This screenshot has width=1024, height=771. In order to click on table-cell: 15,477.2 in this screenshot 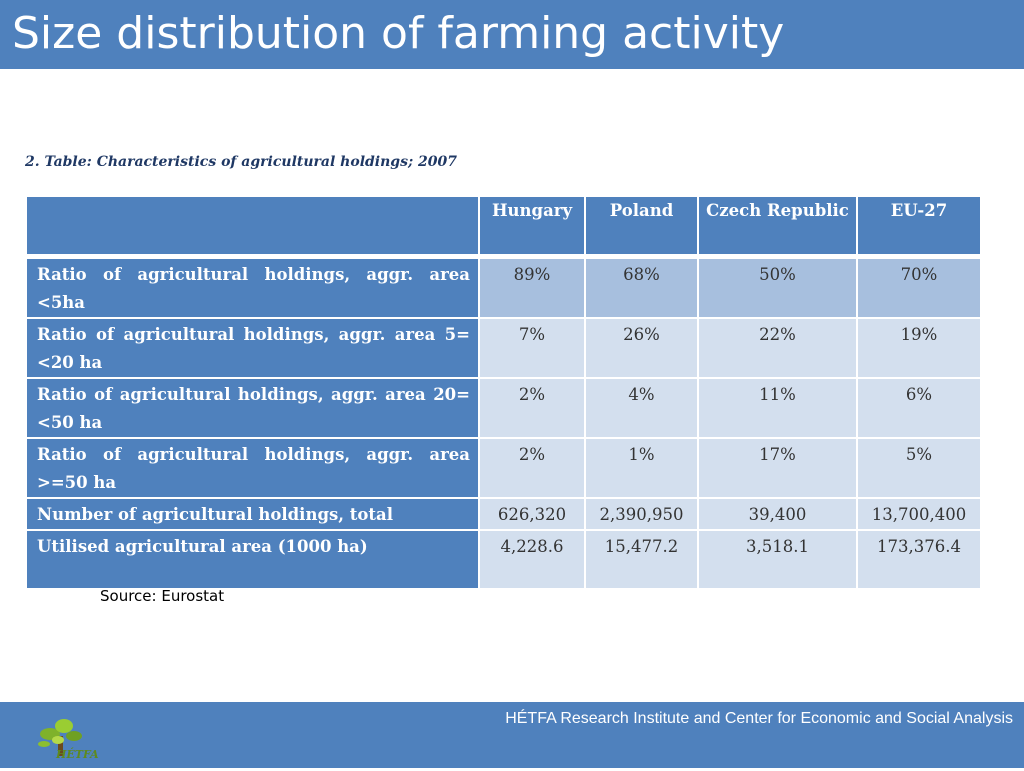, I will do `click(641, 559)`.